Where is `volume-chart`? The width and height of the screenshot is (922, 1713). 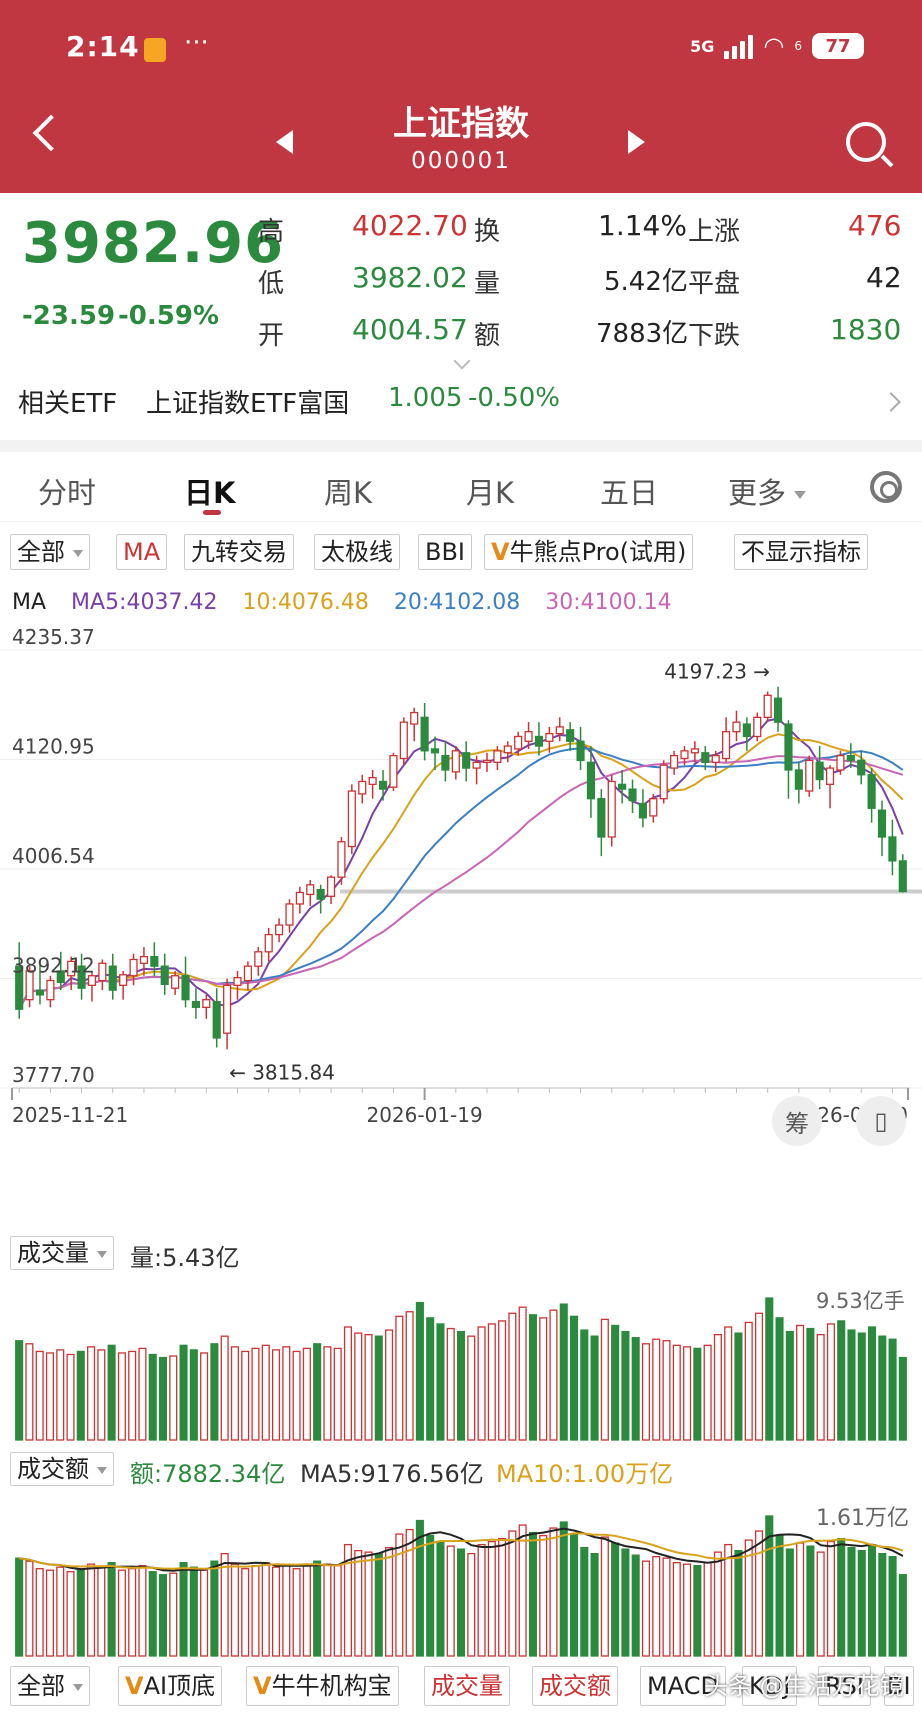
volume-chart is located at coordinates (461, 1369).